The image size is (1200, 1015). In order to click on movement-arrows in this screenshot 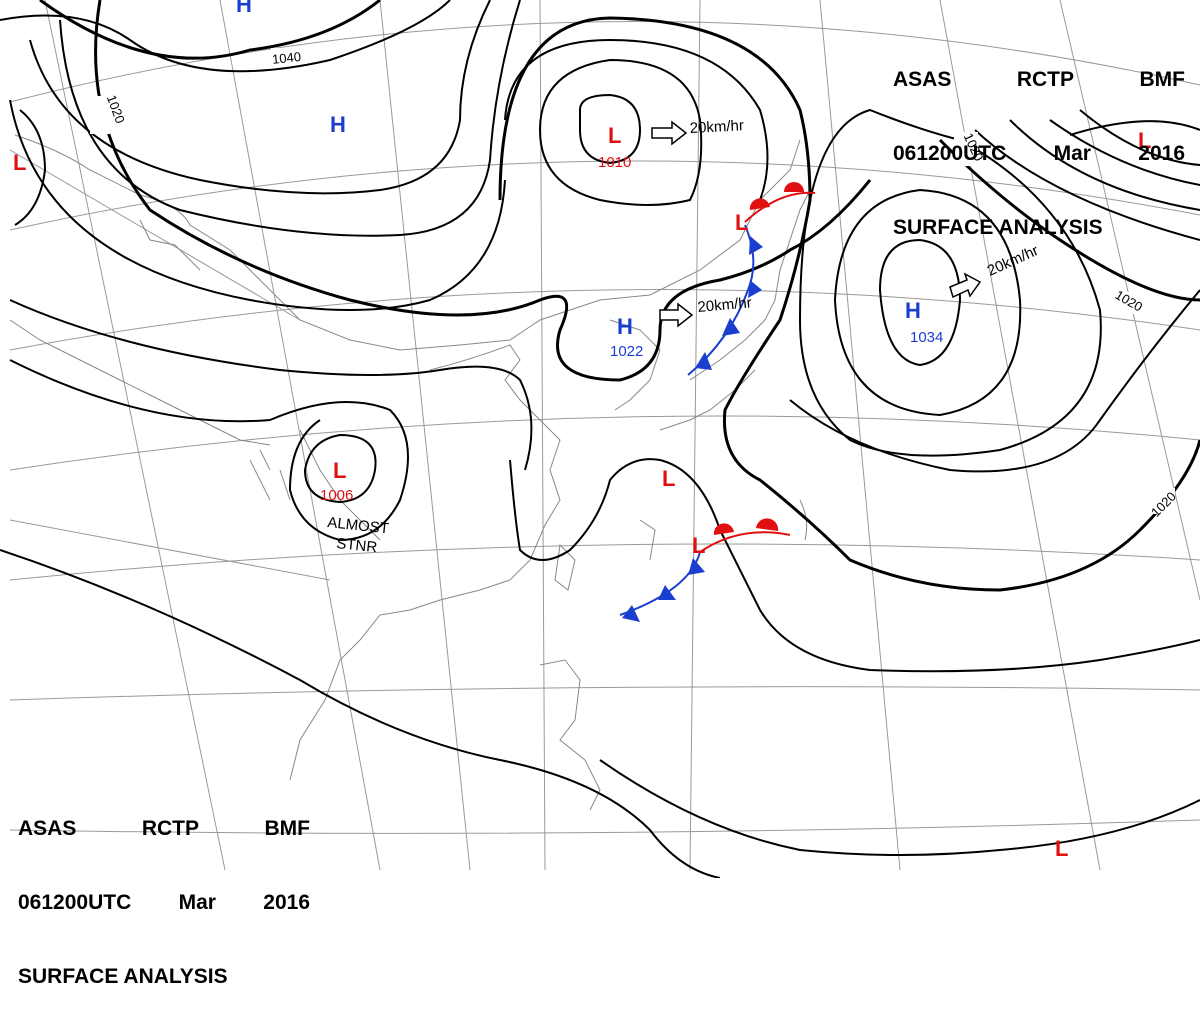, I will do `click(816, 224)`.